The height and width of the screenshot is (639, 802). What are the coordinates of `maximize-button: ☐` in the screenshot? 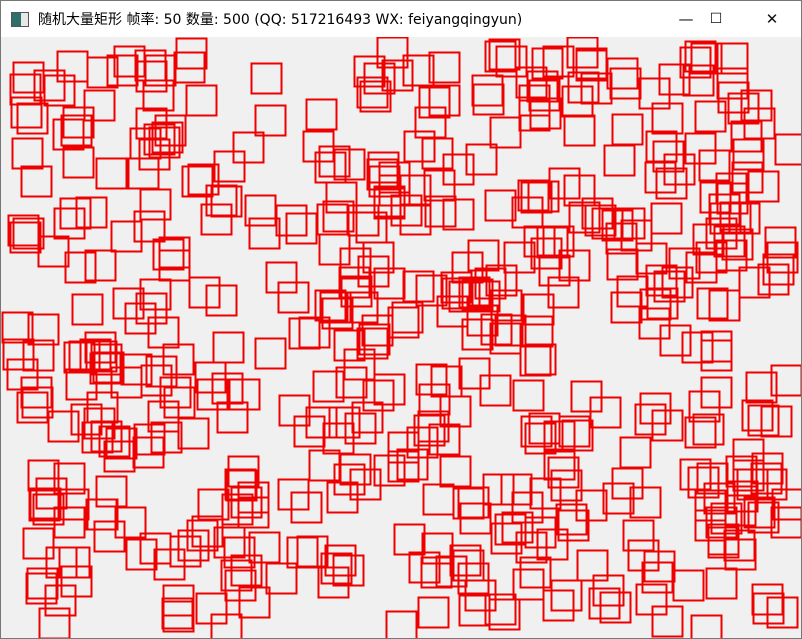 It's located at (716, 19).